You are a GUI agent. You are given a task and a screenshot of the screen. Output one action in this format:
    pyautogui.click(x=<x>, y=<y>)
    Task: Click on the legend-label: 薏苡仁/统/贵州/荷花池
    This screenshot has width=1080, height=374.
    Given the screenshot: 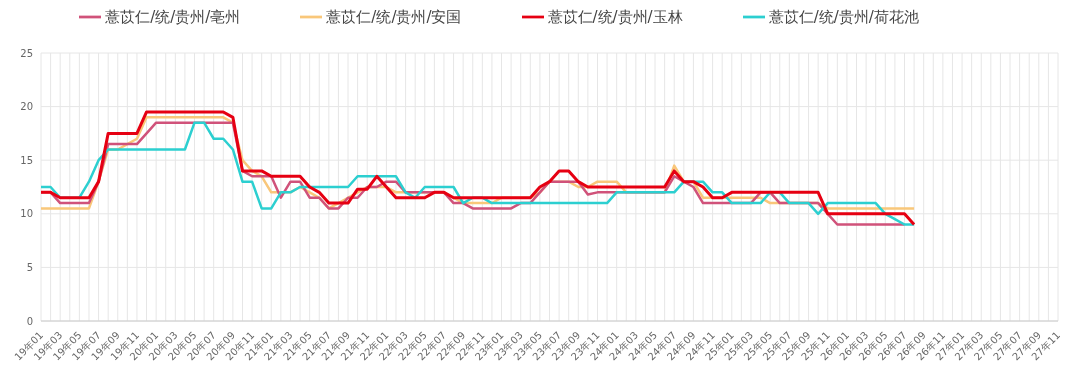 What is the action you would take?
    pyautogui.click(x=843, y=16)
    